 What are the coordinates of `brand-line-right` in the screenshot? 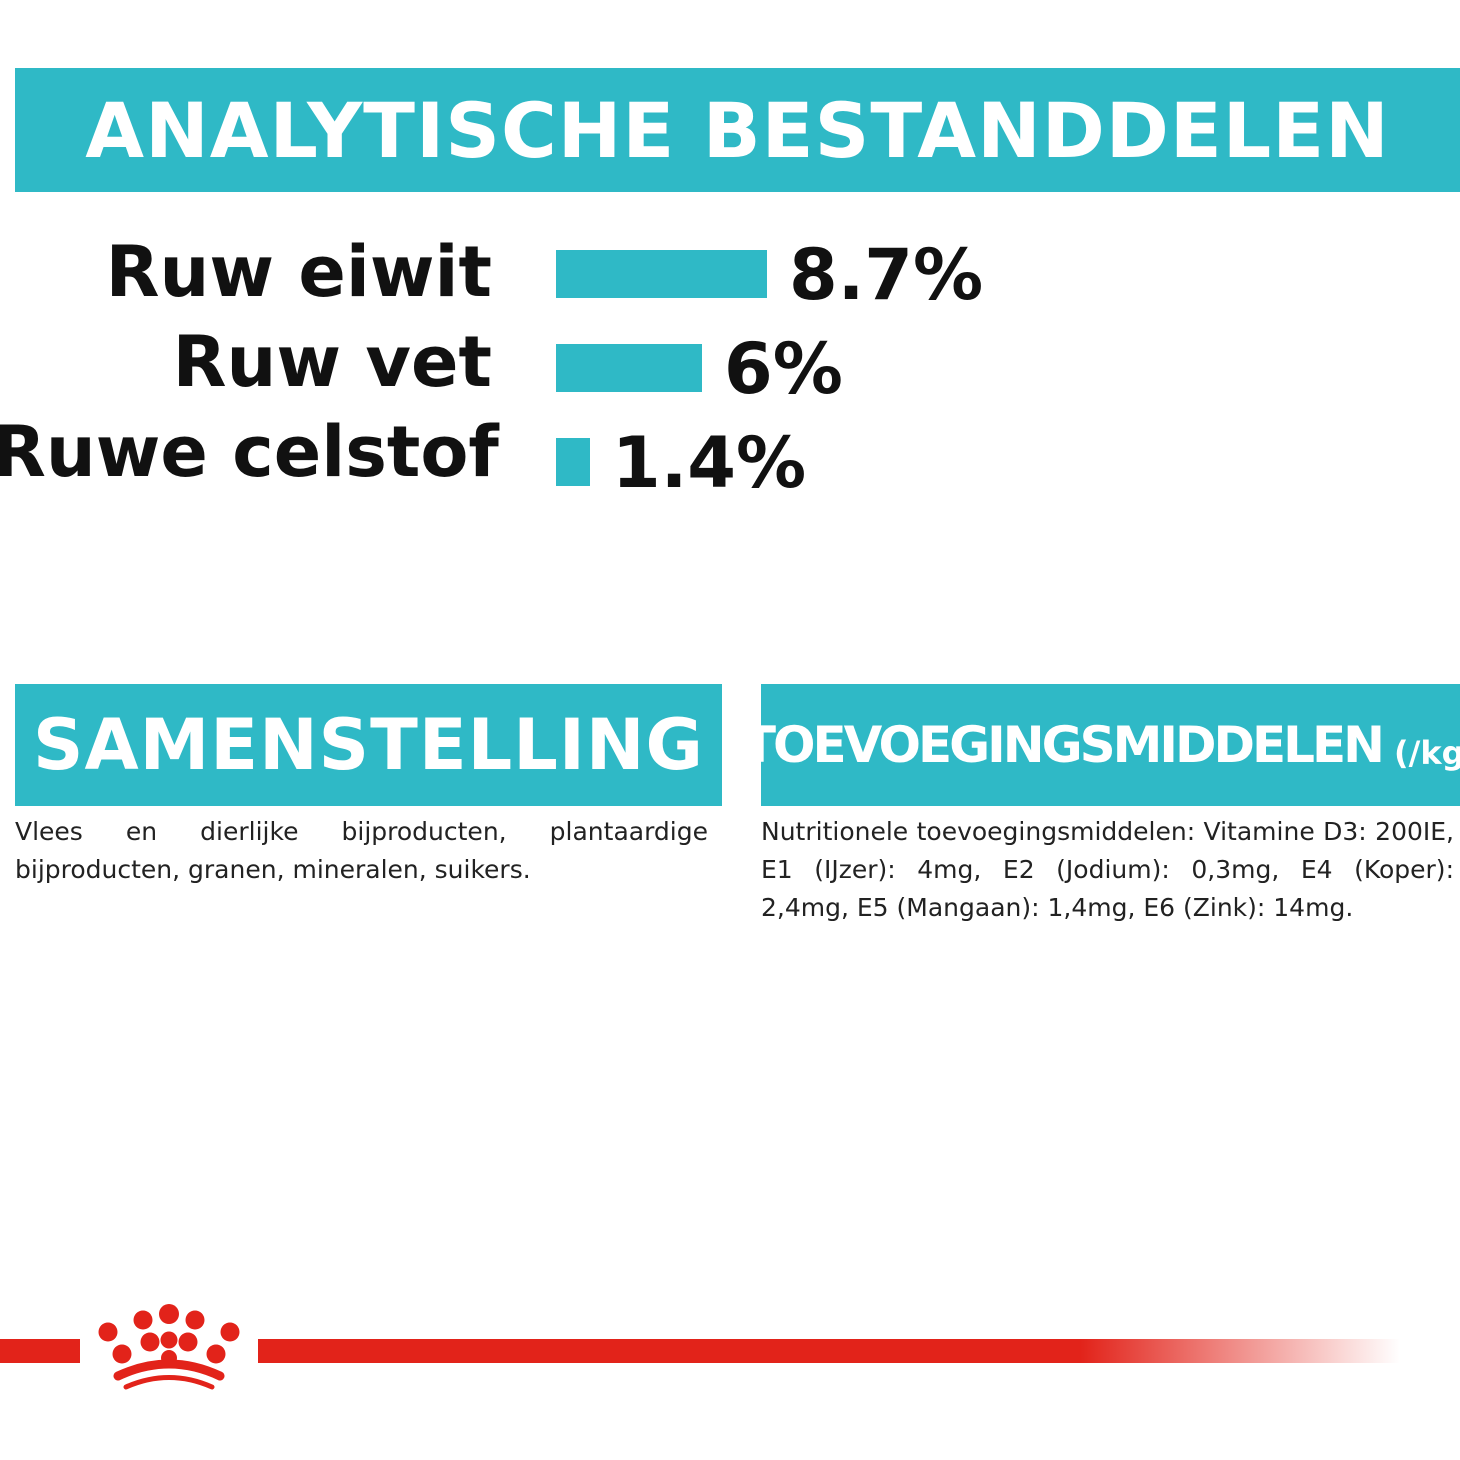 It's located at (829, 1351).